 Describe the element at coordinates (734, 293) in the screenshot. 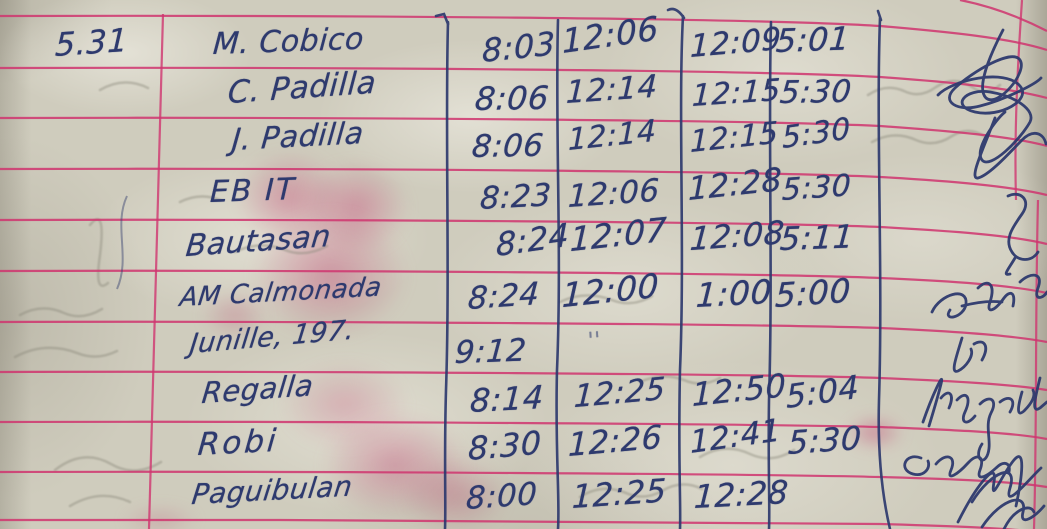

I see `noon-in-cell: 1:00` at that location.